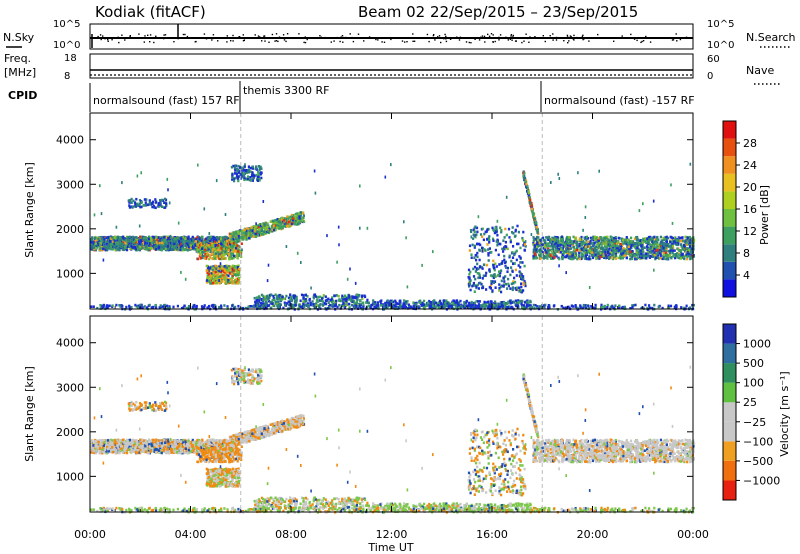 The width and height of the screenshot is (800, 554). What do you see at coordinates (619, 100) in the screenshot?
I see `cpid-segment-3: normalsound (fast) -157 RF` at bounding box center [619, 100].